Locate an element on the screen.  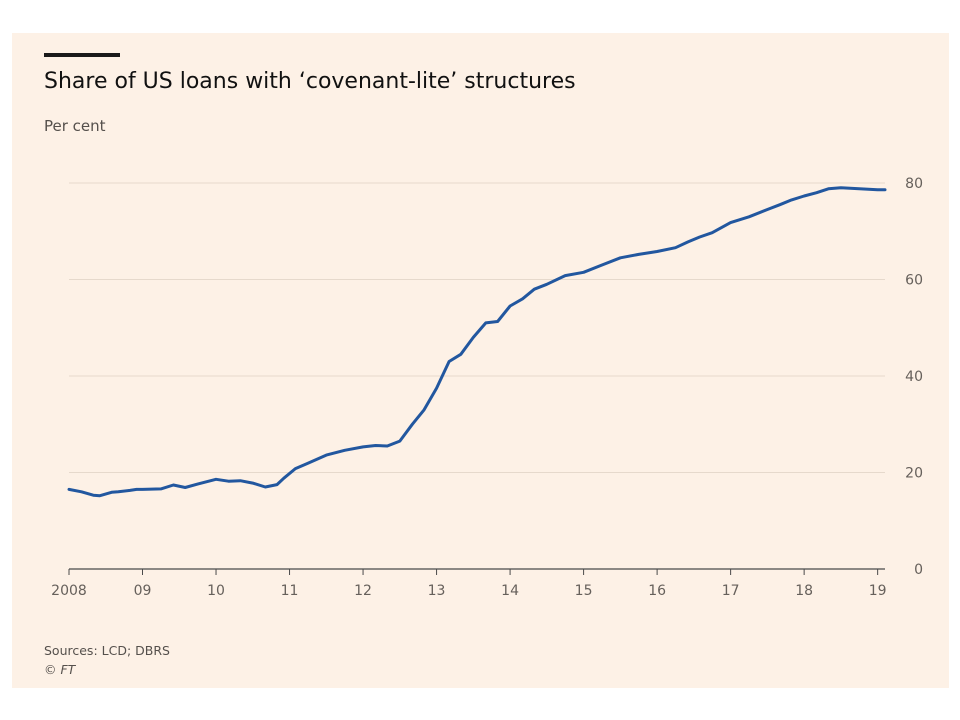
x-tick-label-18: 18 is located at coordinates (804, 591).